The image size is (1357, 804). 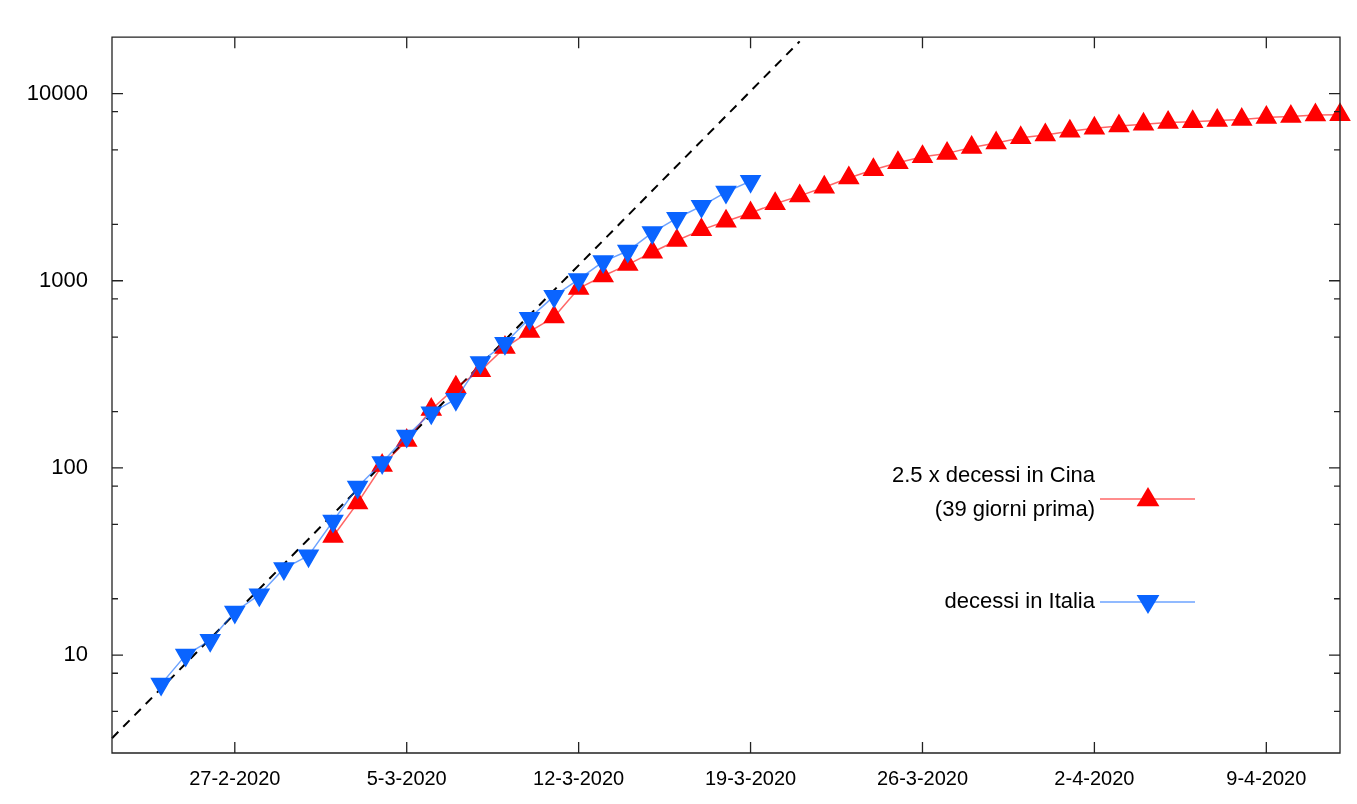 What do you see at coordinates (235, 777) in the screenshot?
I see `x-tick-label: 27-2-2020` at bounding box center [235, 777].